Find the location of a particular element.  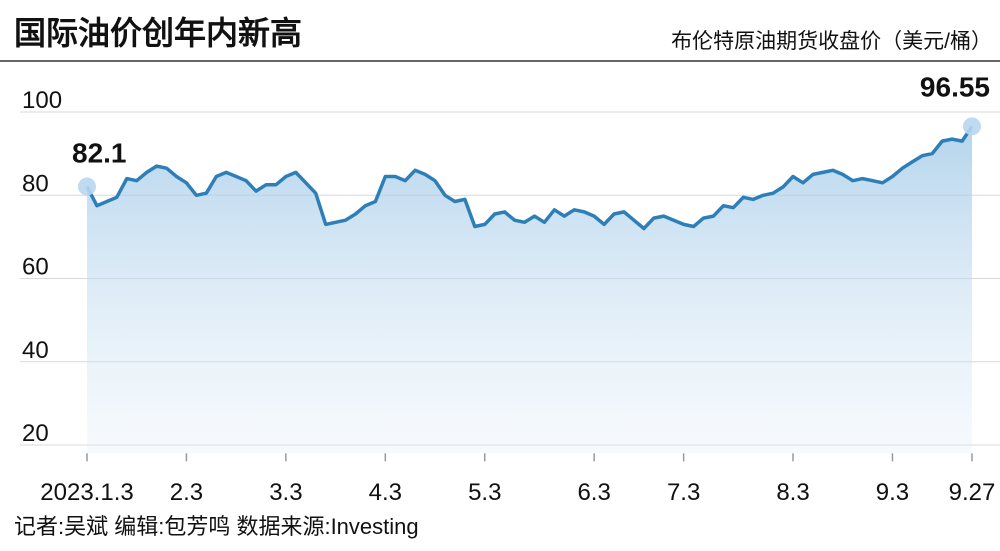

x-tick-label: 9.3 is located at coordinates (892, 492).